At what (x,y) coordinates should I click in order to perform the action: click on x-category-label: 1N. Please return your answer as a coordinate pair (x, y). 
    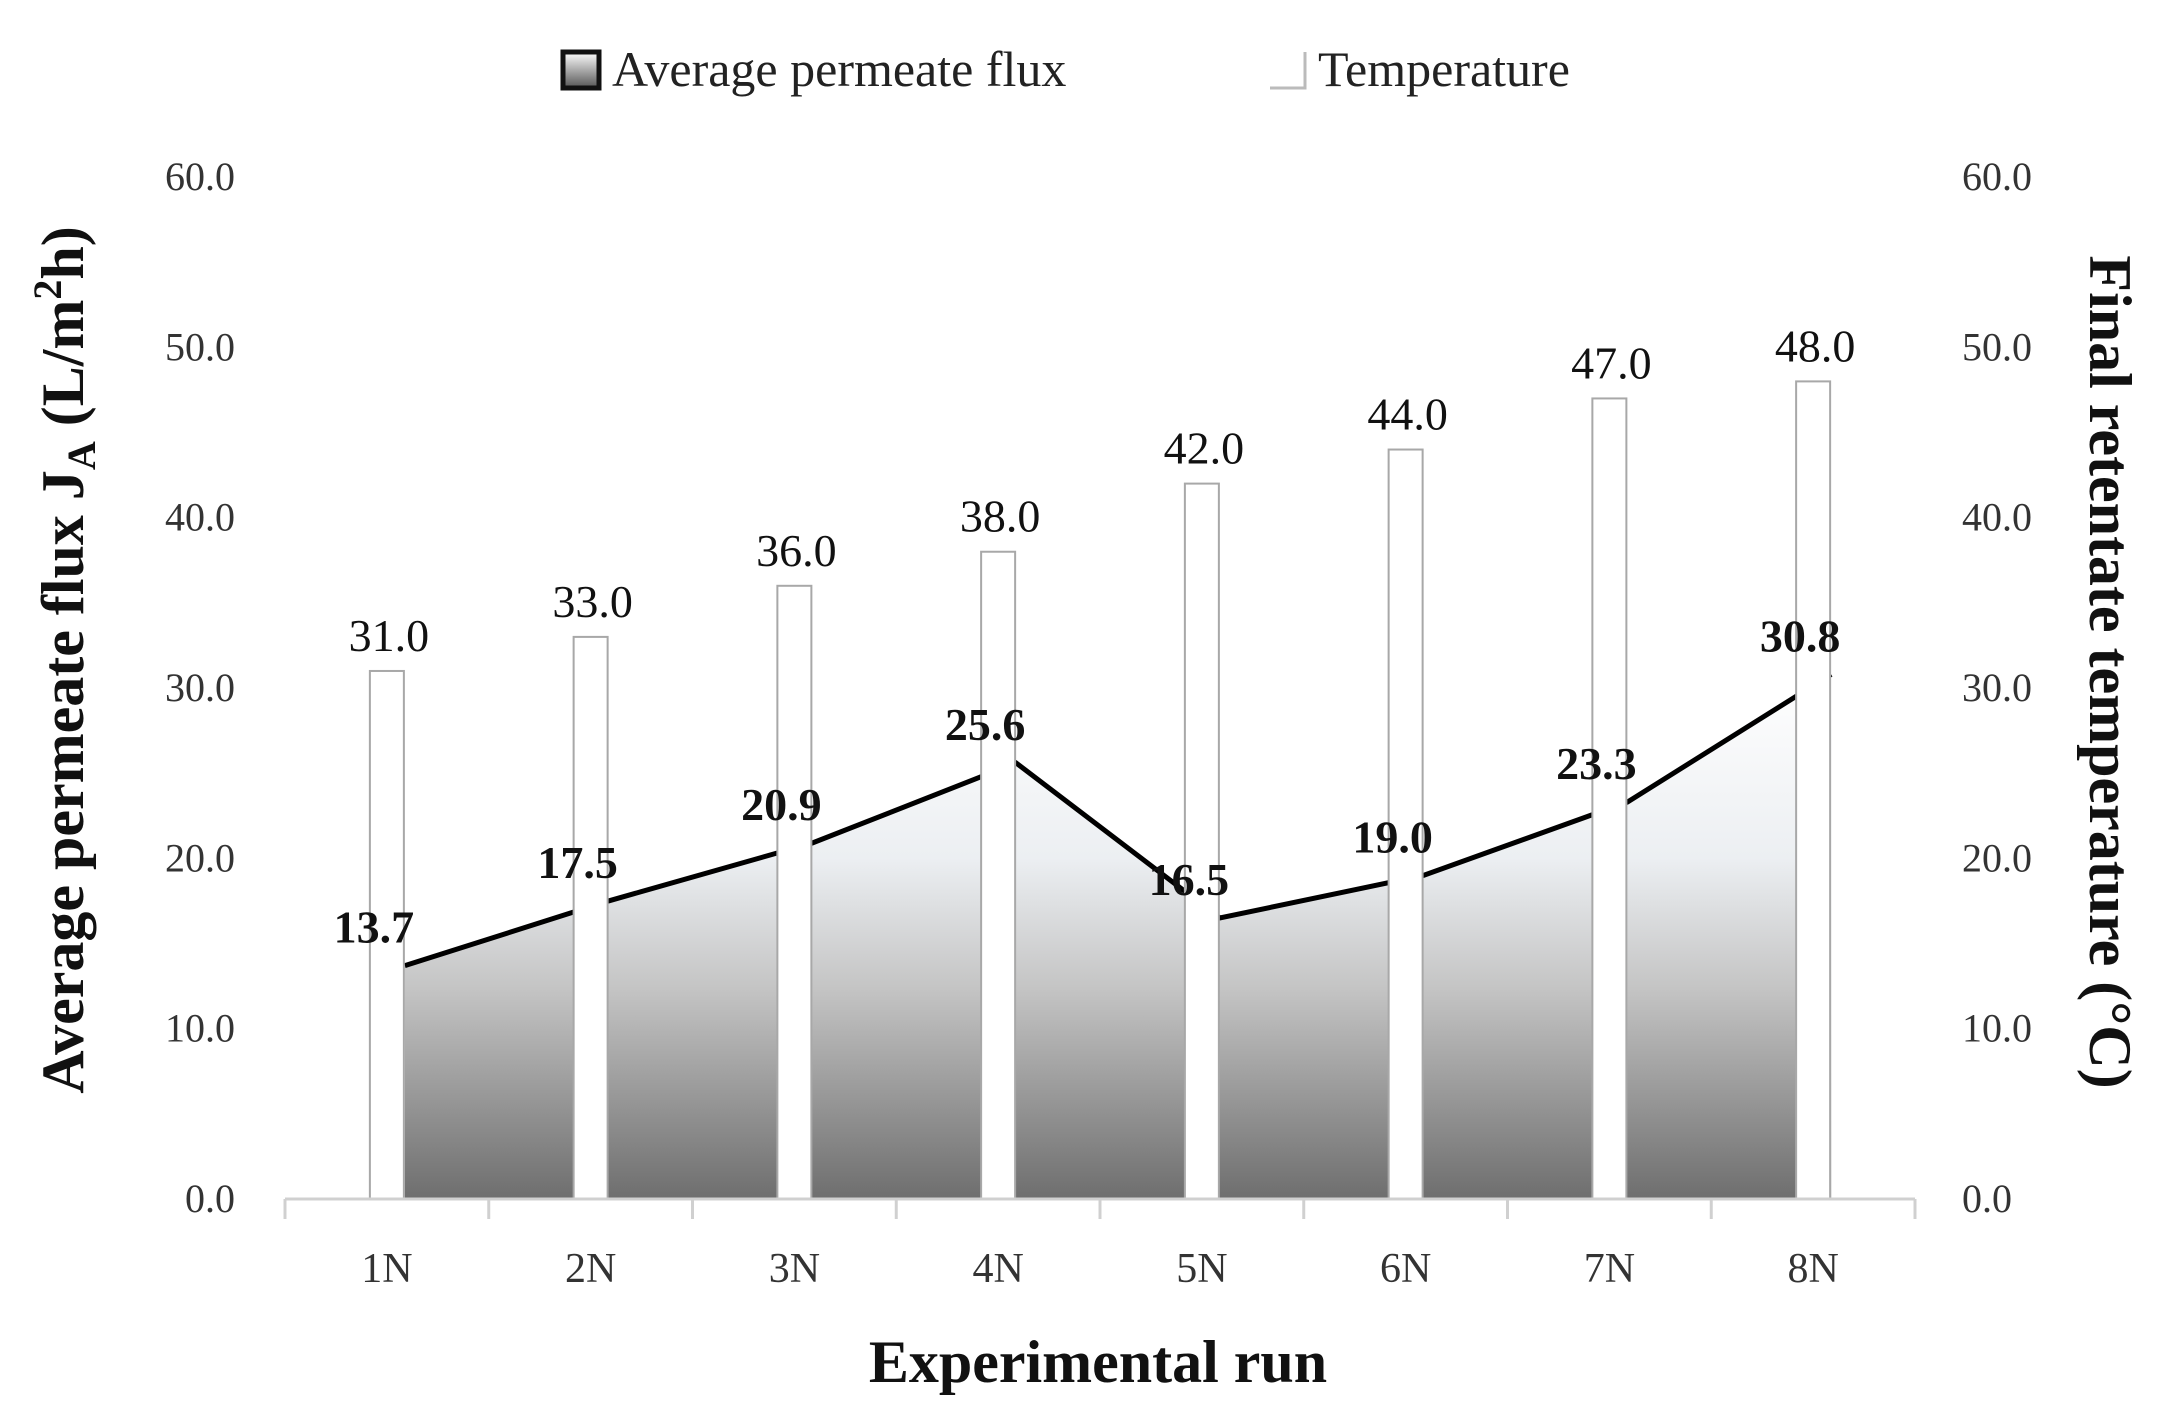
    Looking at the image, I should click on (386, 1269).